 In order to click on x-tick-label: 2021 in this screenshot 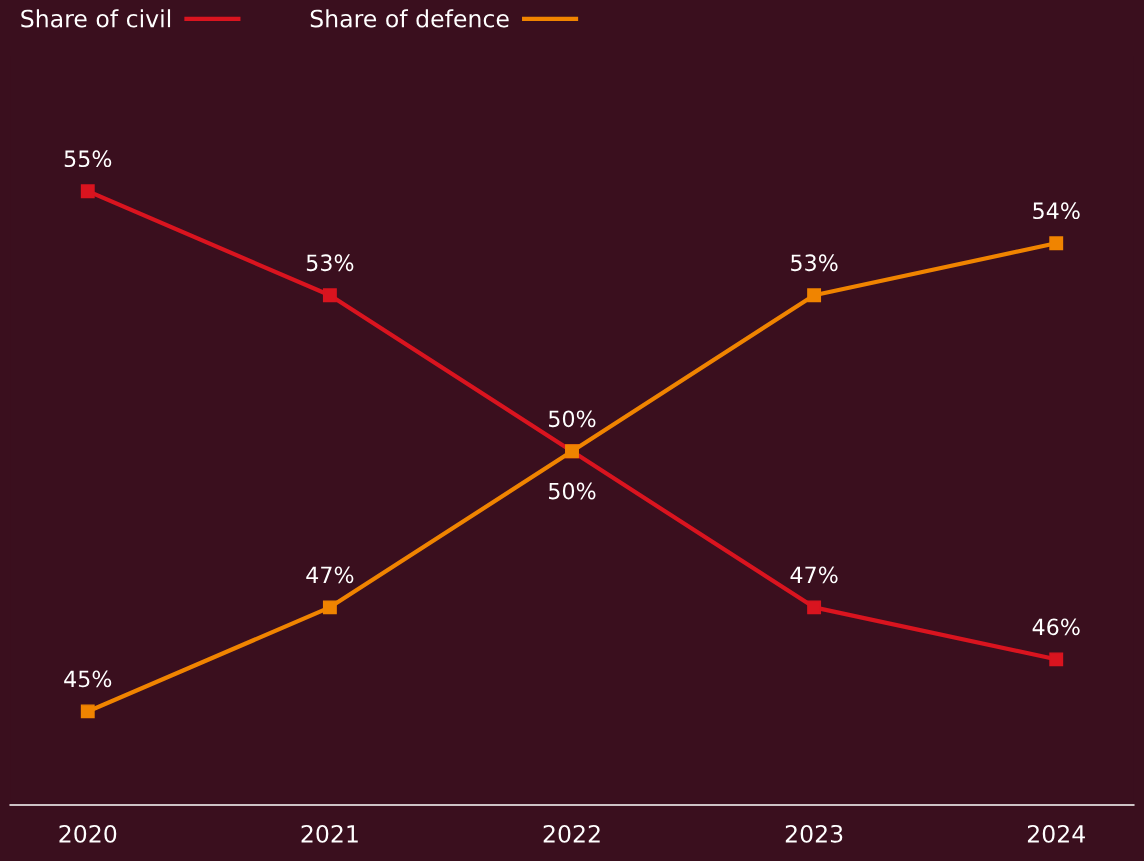, I will do `click(329, 833)`.